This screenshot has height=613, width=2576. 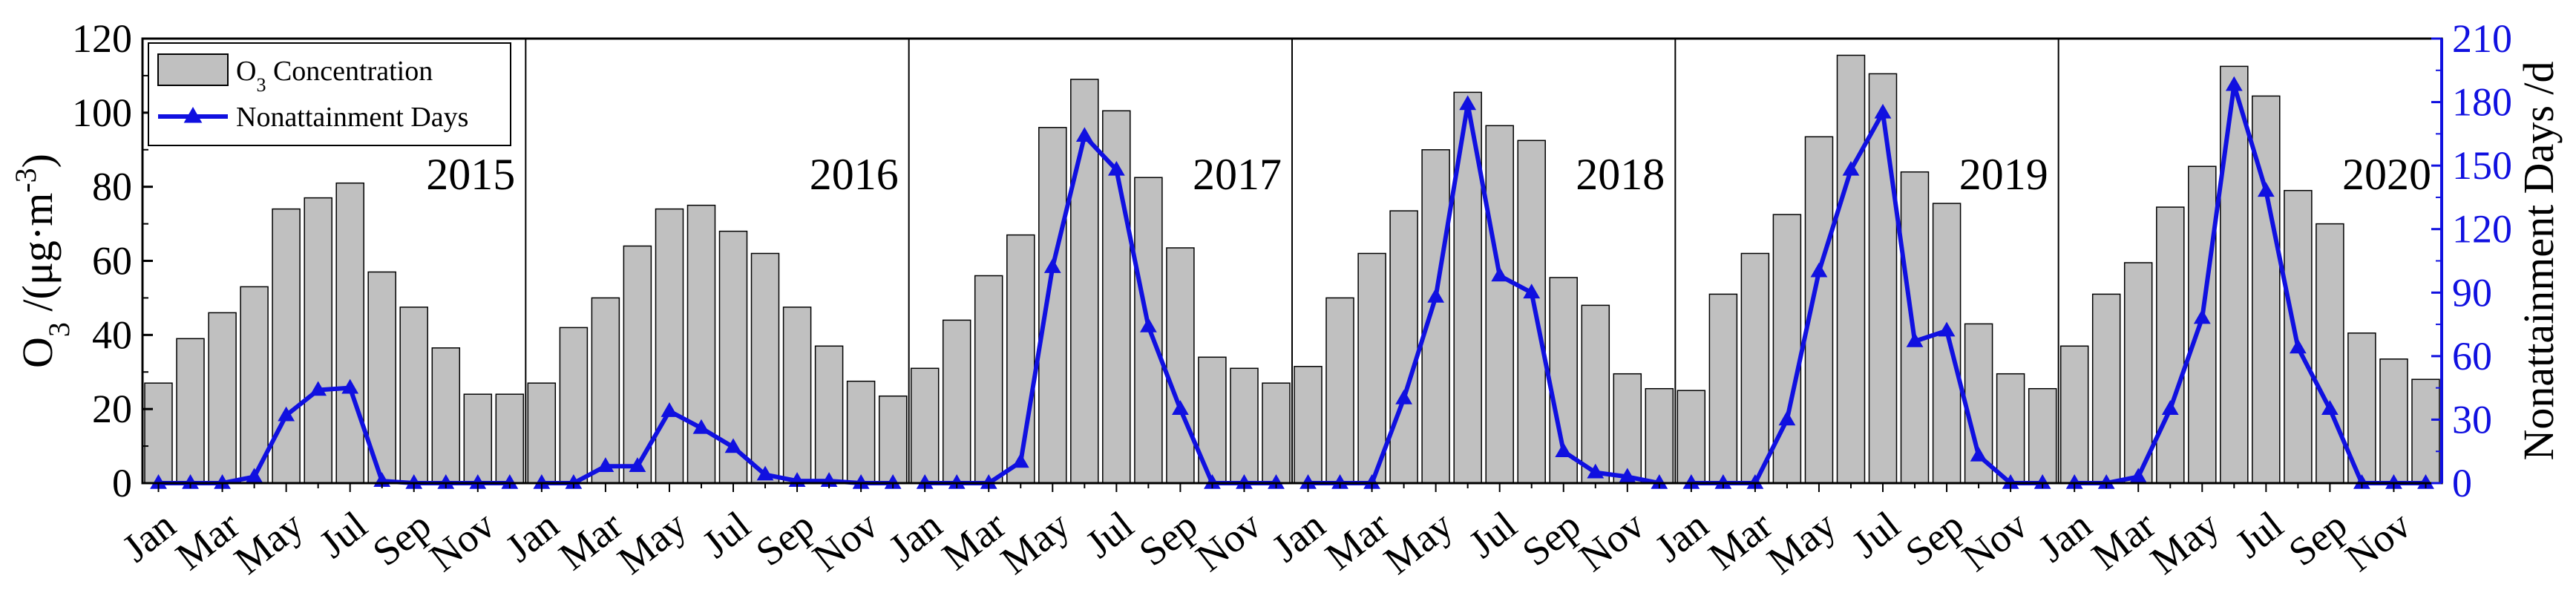 I want to click on right-axis: 0 30 60 90 120 150 180 210, so click(x=2471, y=260).